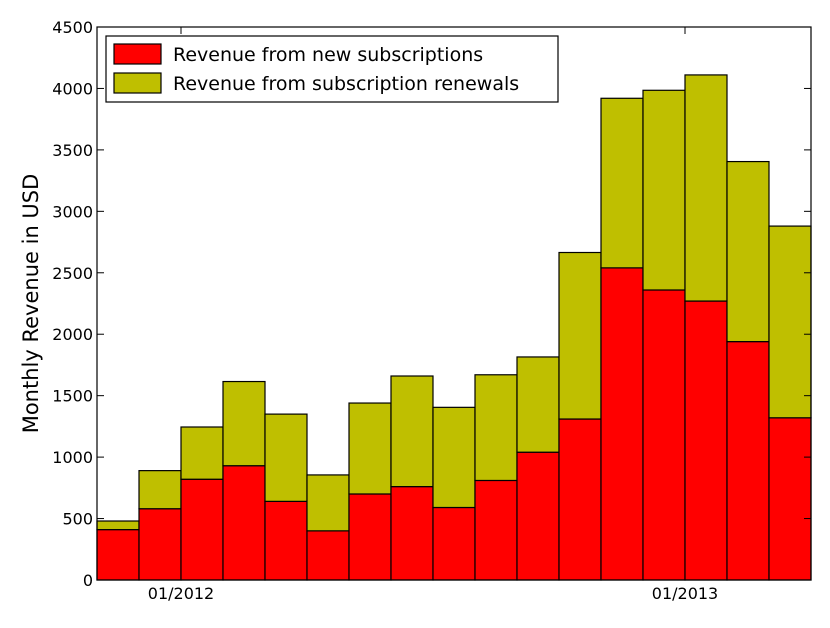 The width and height of the screenshot is (830, 628). I want to click on y-tick-label: 1000, so click(72, 457).